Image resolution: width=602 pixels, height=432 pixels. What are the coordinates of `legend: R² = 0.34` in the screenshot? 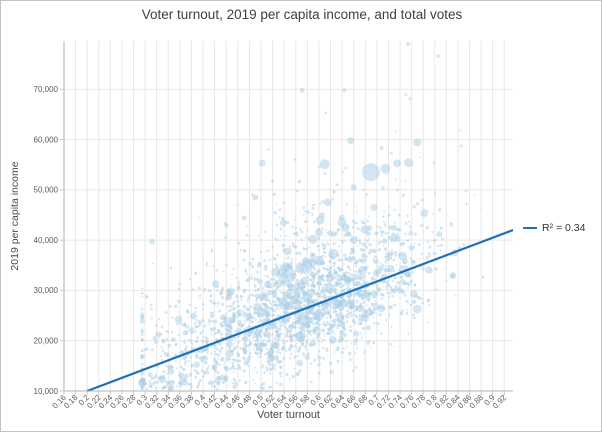 It's located at (554, 228).